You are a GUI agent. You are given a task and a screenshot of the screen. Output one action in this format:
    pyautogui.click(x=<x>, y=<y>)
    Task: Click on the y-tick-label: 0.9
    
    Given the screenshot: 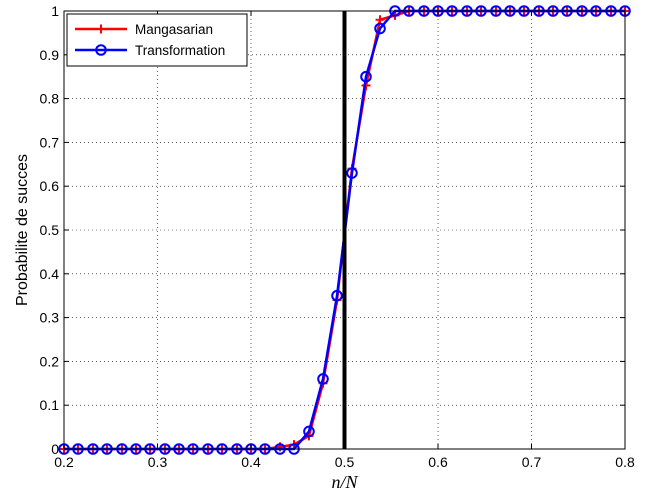 What is the action you would take?
    pyautogui.click(x=50, y=55)
    